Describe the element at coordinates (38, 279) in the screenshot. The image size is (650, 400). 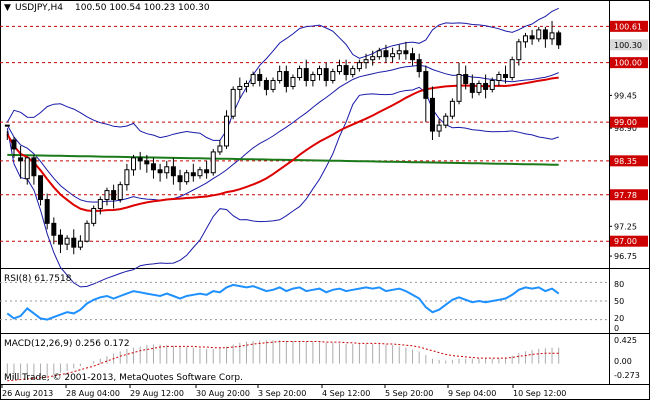
I see `rsi-title: RSI(8) 61.7518` at that location.